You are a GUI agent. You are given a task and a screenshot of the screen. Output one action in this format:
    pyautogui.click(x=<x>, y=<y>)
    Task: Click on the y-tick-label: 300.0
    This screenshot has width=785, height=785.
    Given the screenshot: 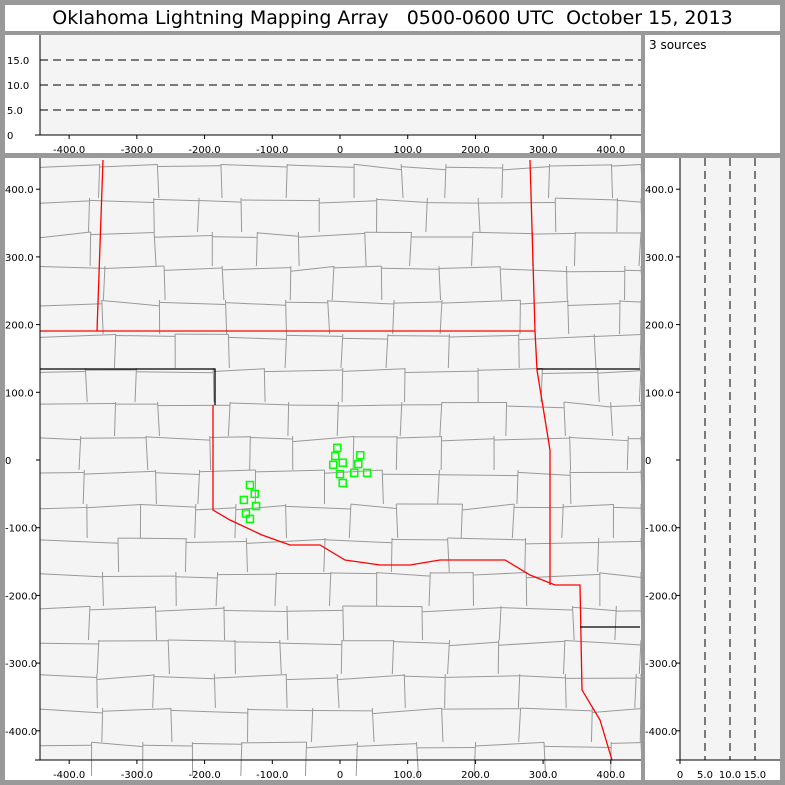 What is the action you would take?
    pyautogui.click(x=19, y=258)
    